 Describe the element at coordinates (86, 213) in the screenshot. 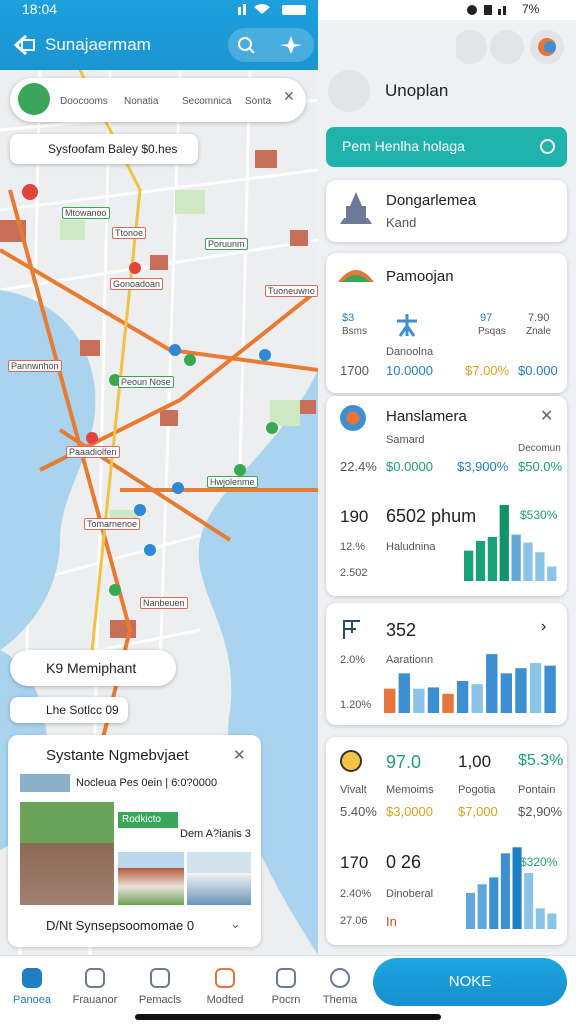

I see `map-label: Mtowanoo` at that location.